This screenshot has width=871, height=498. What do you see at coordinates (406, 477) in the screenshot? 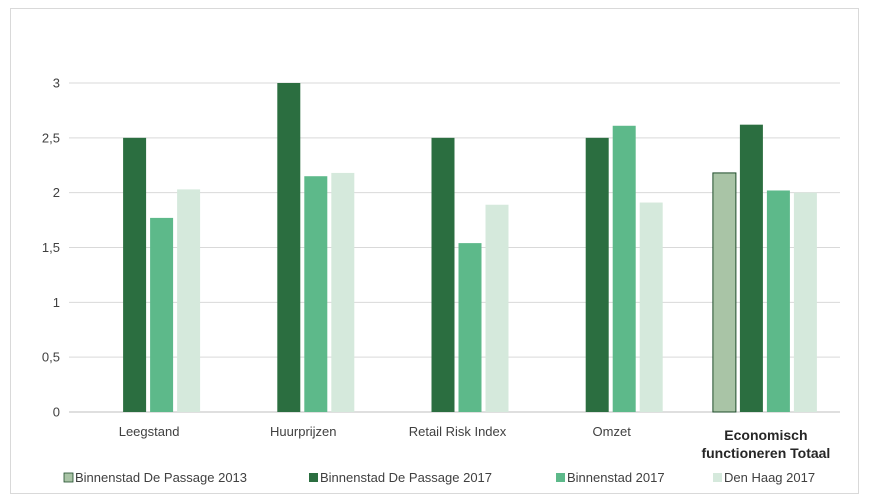
I see `legend-label: Binnenstad De Passage 2017` at bounding box center [406, 477].